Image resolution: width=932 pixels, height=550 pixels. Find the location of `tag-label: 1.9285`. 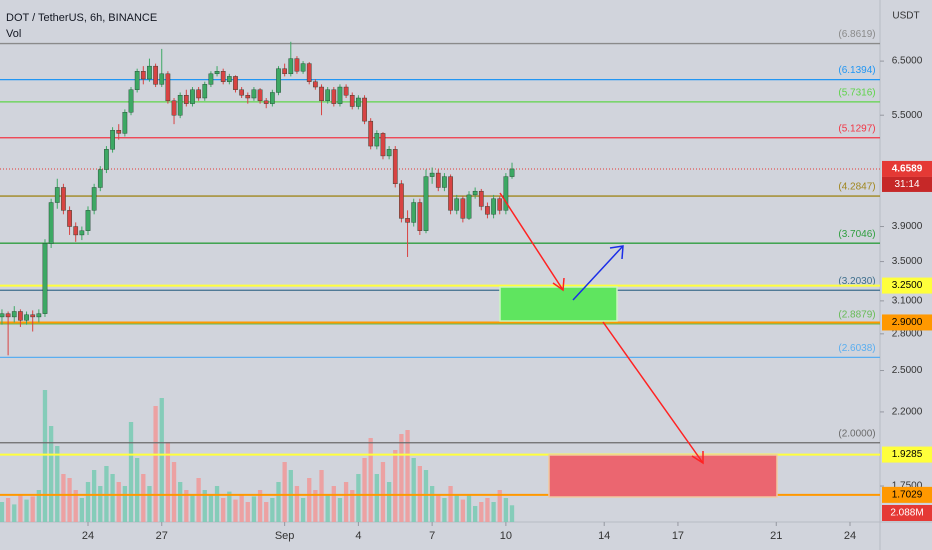

tag-label: 1.9285 is located at coordinates (907, 454).